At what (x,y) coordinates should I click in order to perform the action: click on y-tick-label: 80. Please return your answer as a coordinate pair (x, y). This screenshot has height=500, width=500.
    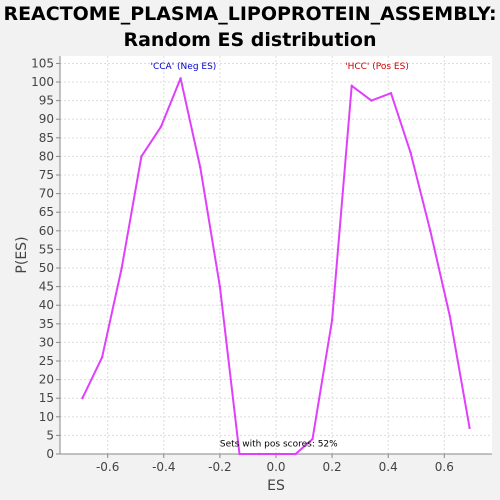
    Looking at the image, I should click on (46, 156).